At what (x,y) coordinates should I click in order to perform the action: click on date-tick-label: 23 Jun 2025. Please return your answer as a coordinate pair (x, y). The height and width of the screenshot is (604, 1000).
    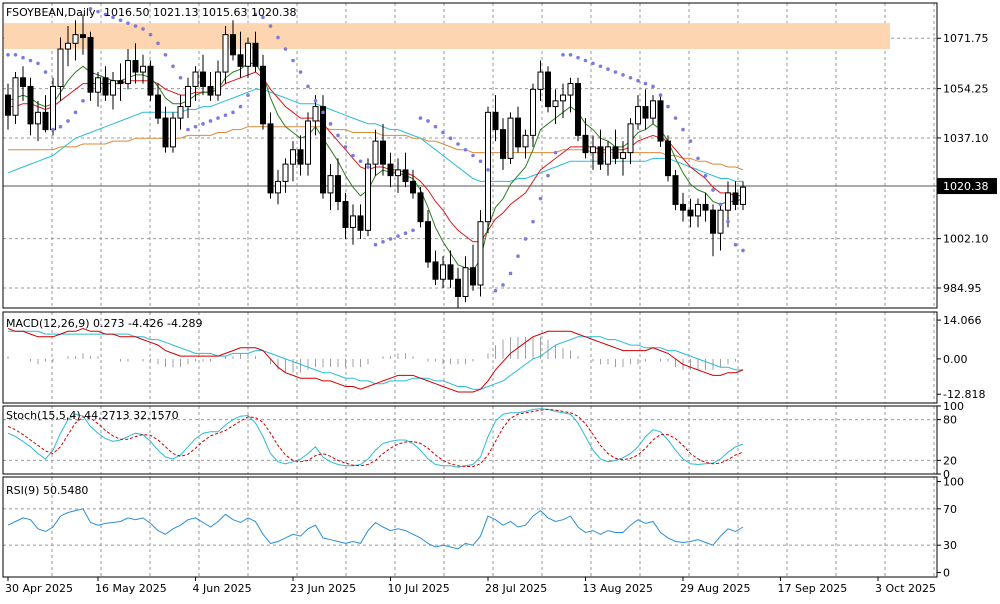
    Looking at the image, I should click on (323, 588).